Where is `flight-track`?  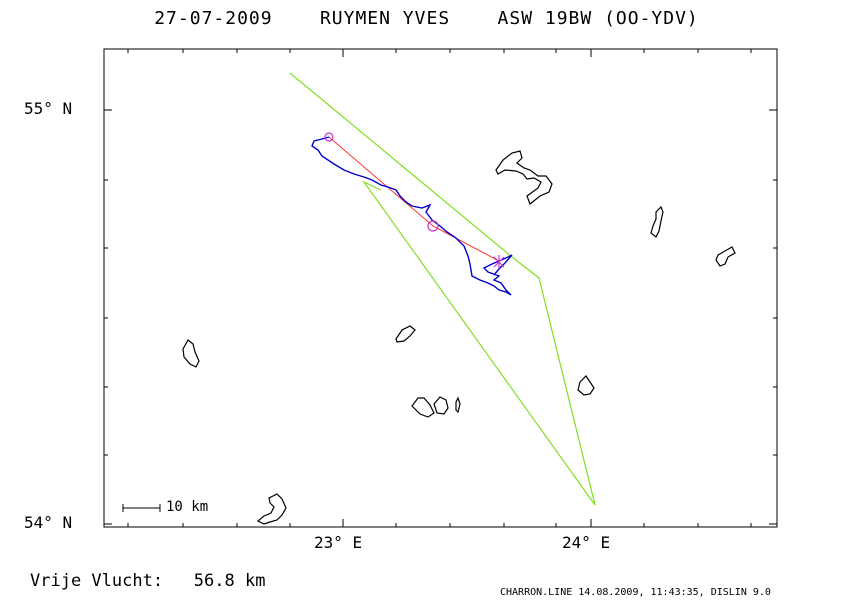 flight-track is located at coordinates (412, 216).